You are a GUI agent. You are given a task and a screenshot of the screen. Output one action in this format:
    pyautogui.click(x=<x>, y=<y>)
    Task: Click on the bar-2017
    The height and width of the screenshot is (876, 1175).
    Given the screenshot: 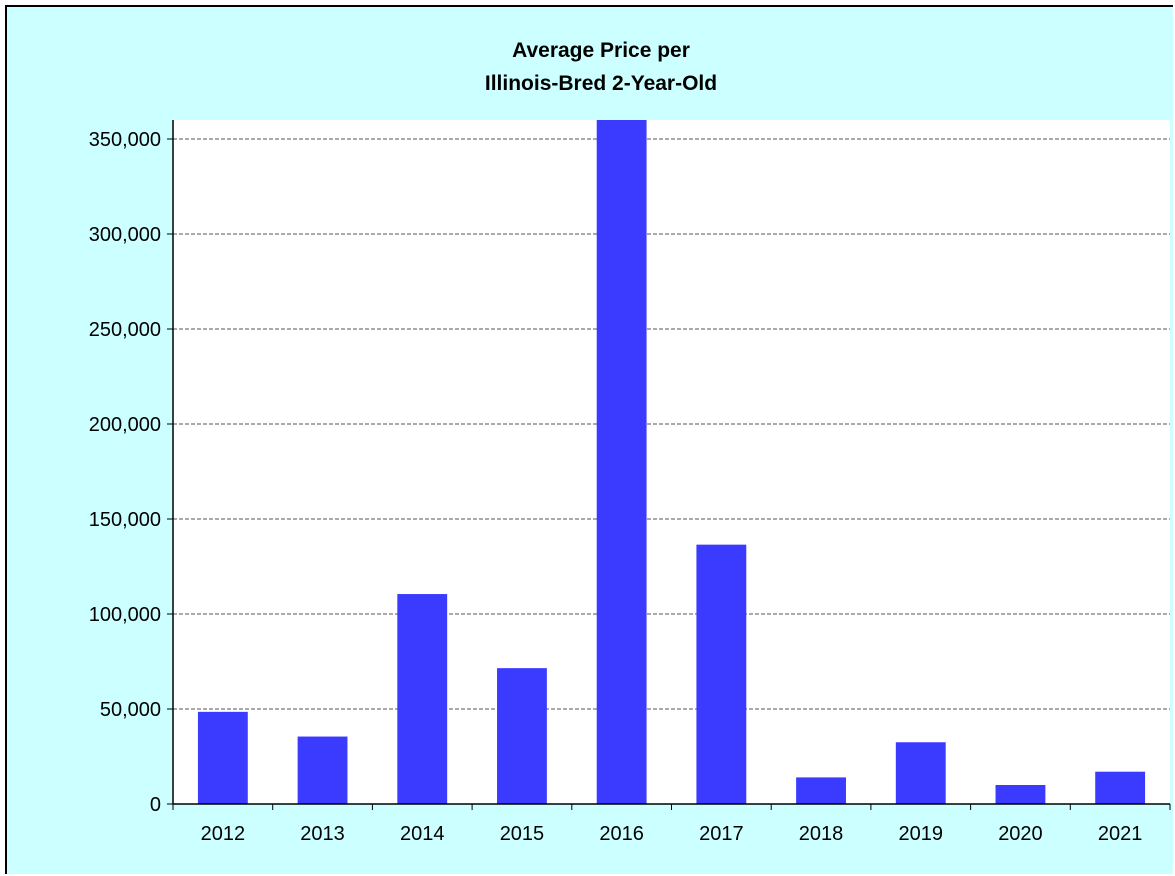 What is the action you would take?
    pyautogui.click(x=721, y=674)
    